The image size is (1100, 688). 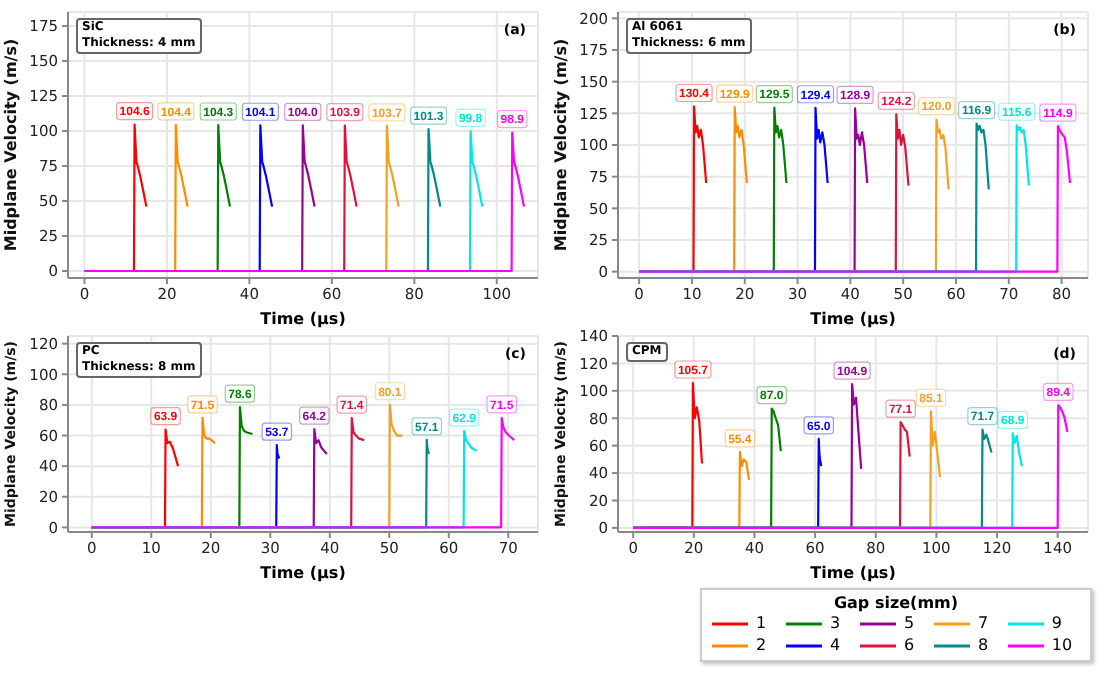 What do you see at coordinates (761, 623) in the screenshot?
I see `legend-label: 1` at bounding box center [761, 623].